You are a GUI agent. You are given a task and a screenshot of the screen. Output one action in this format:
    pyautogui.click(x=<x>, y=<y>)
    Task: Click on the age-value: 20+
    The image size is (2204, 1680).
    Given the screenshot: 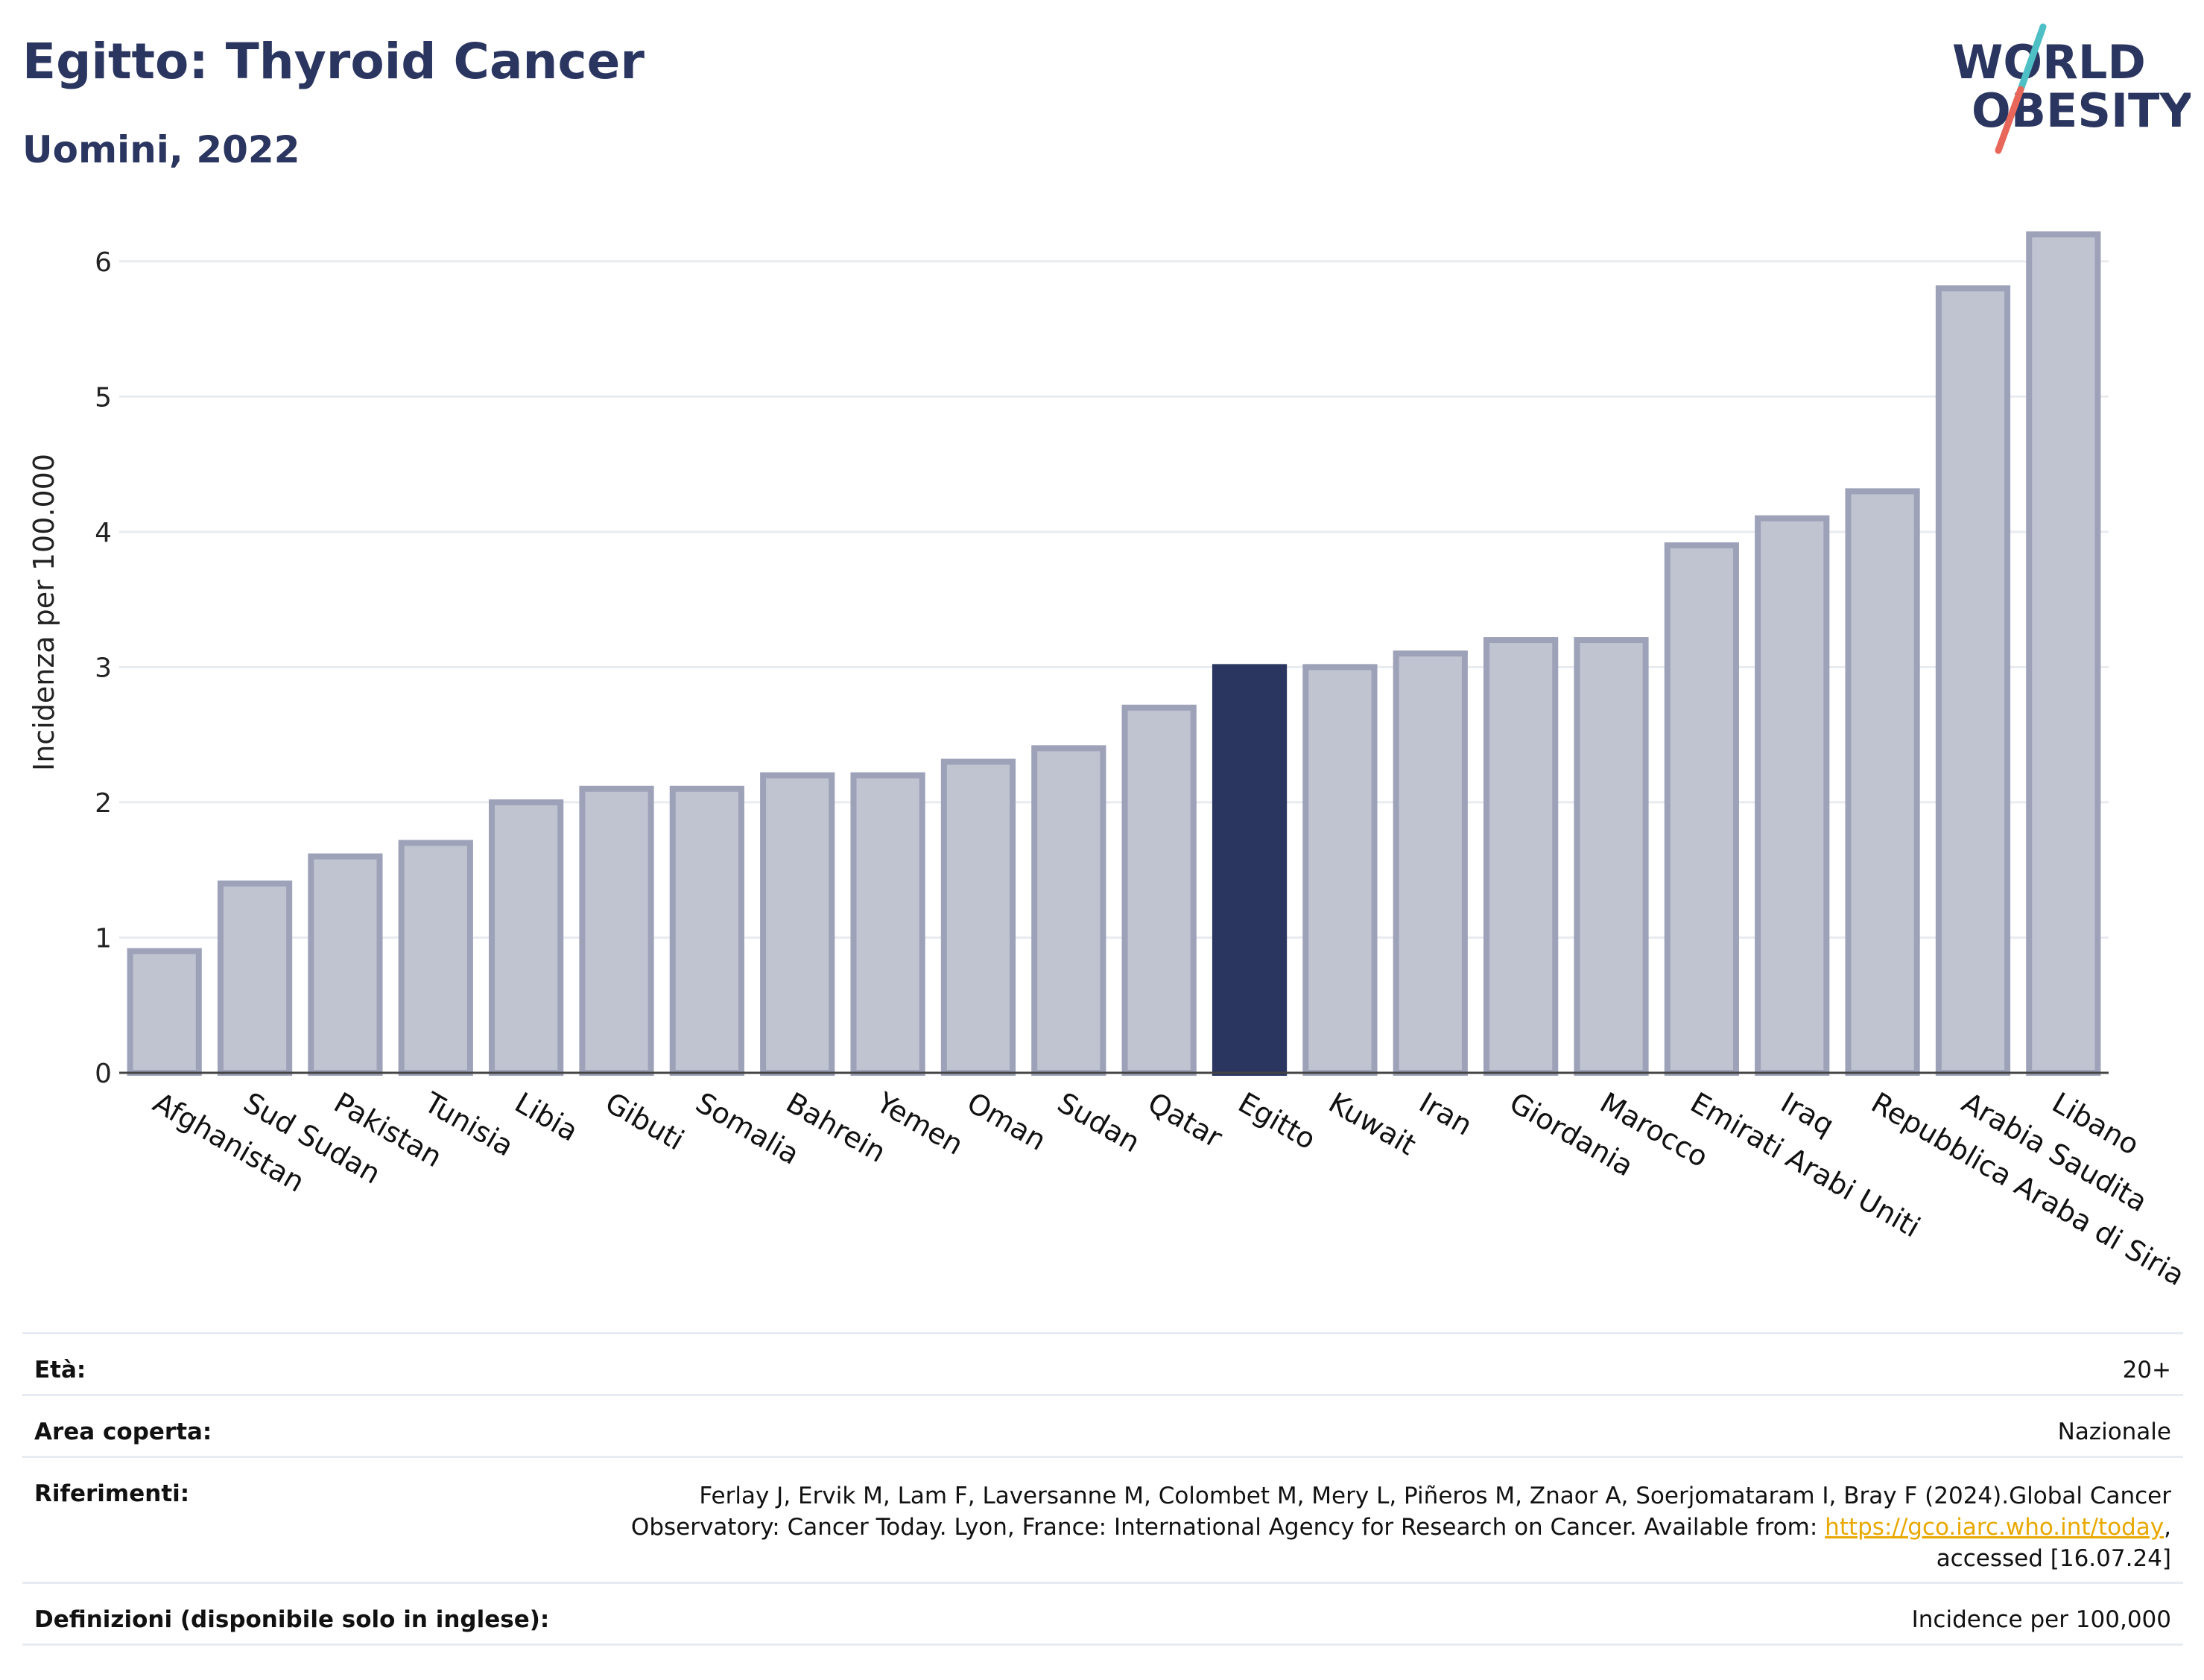 What is the action you would take?
    pyautogui.click(x=2146, y=1370)
    